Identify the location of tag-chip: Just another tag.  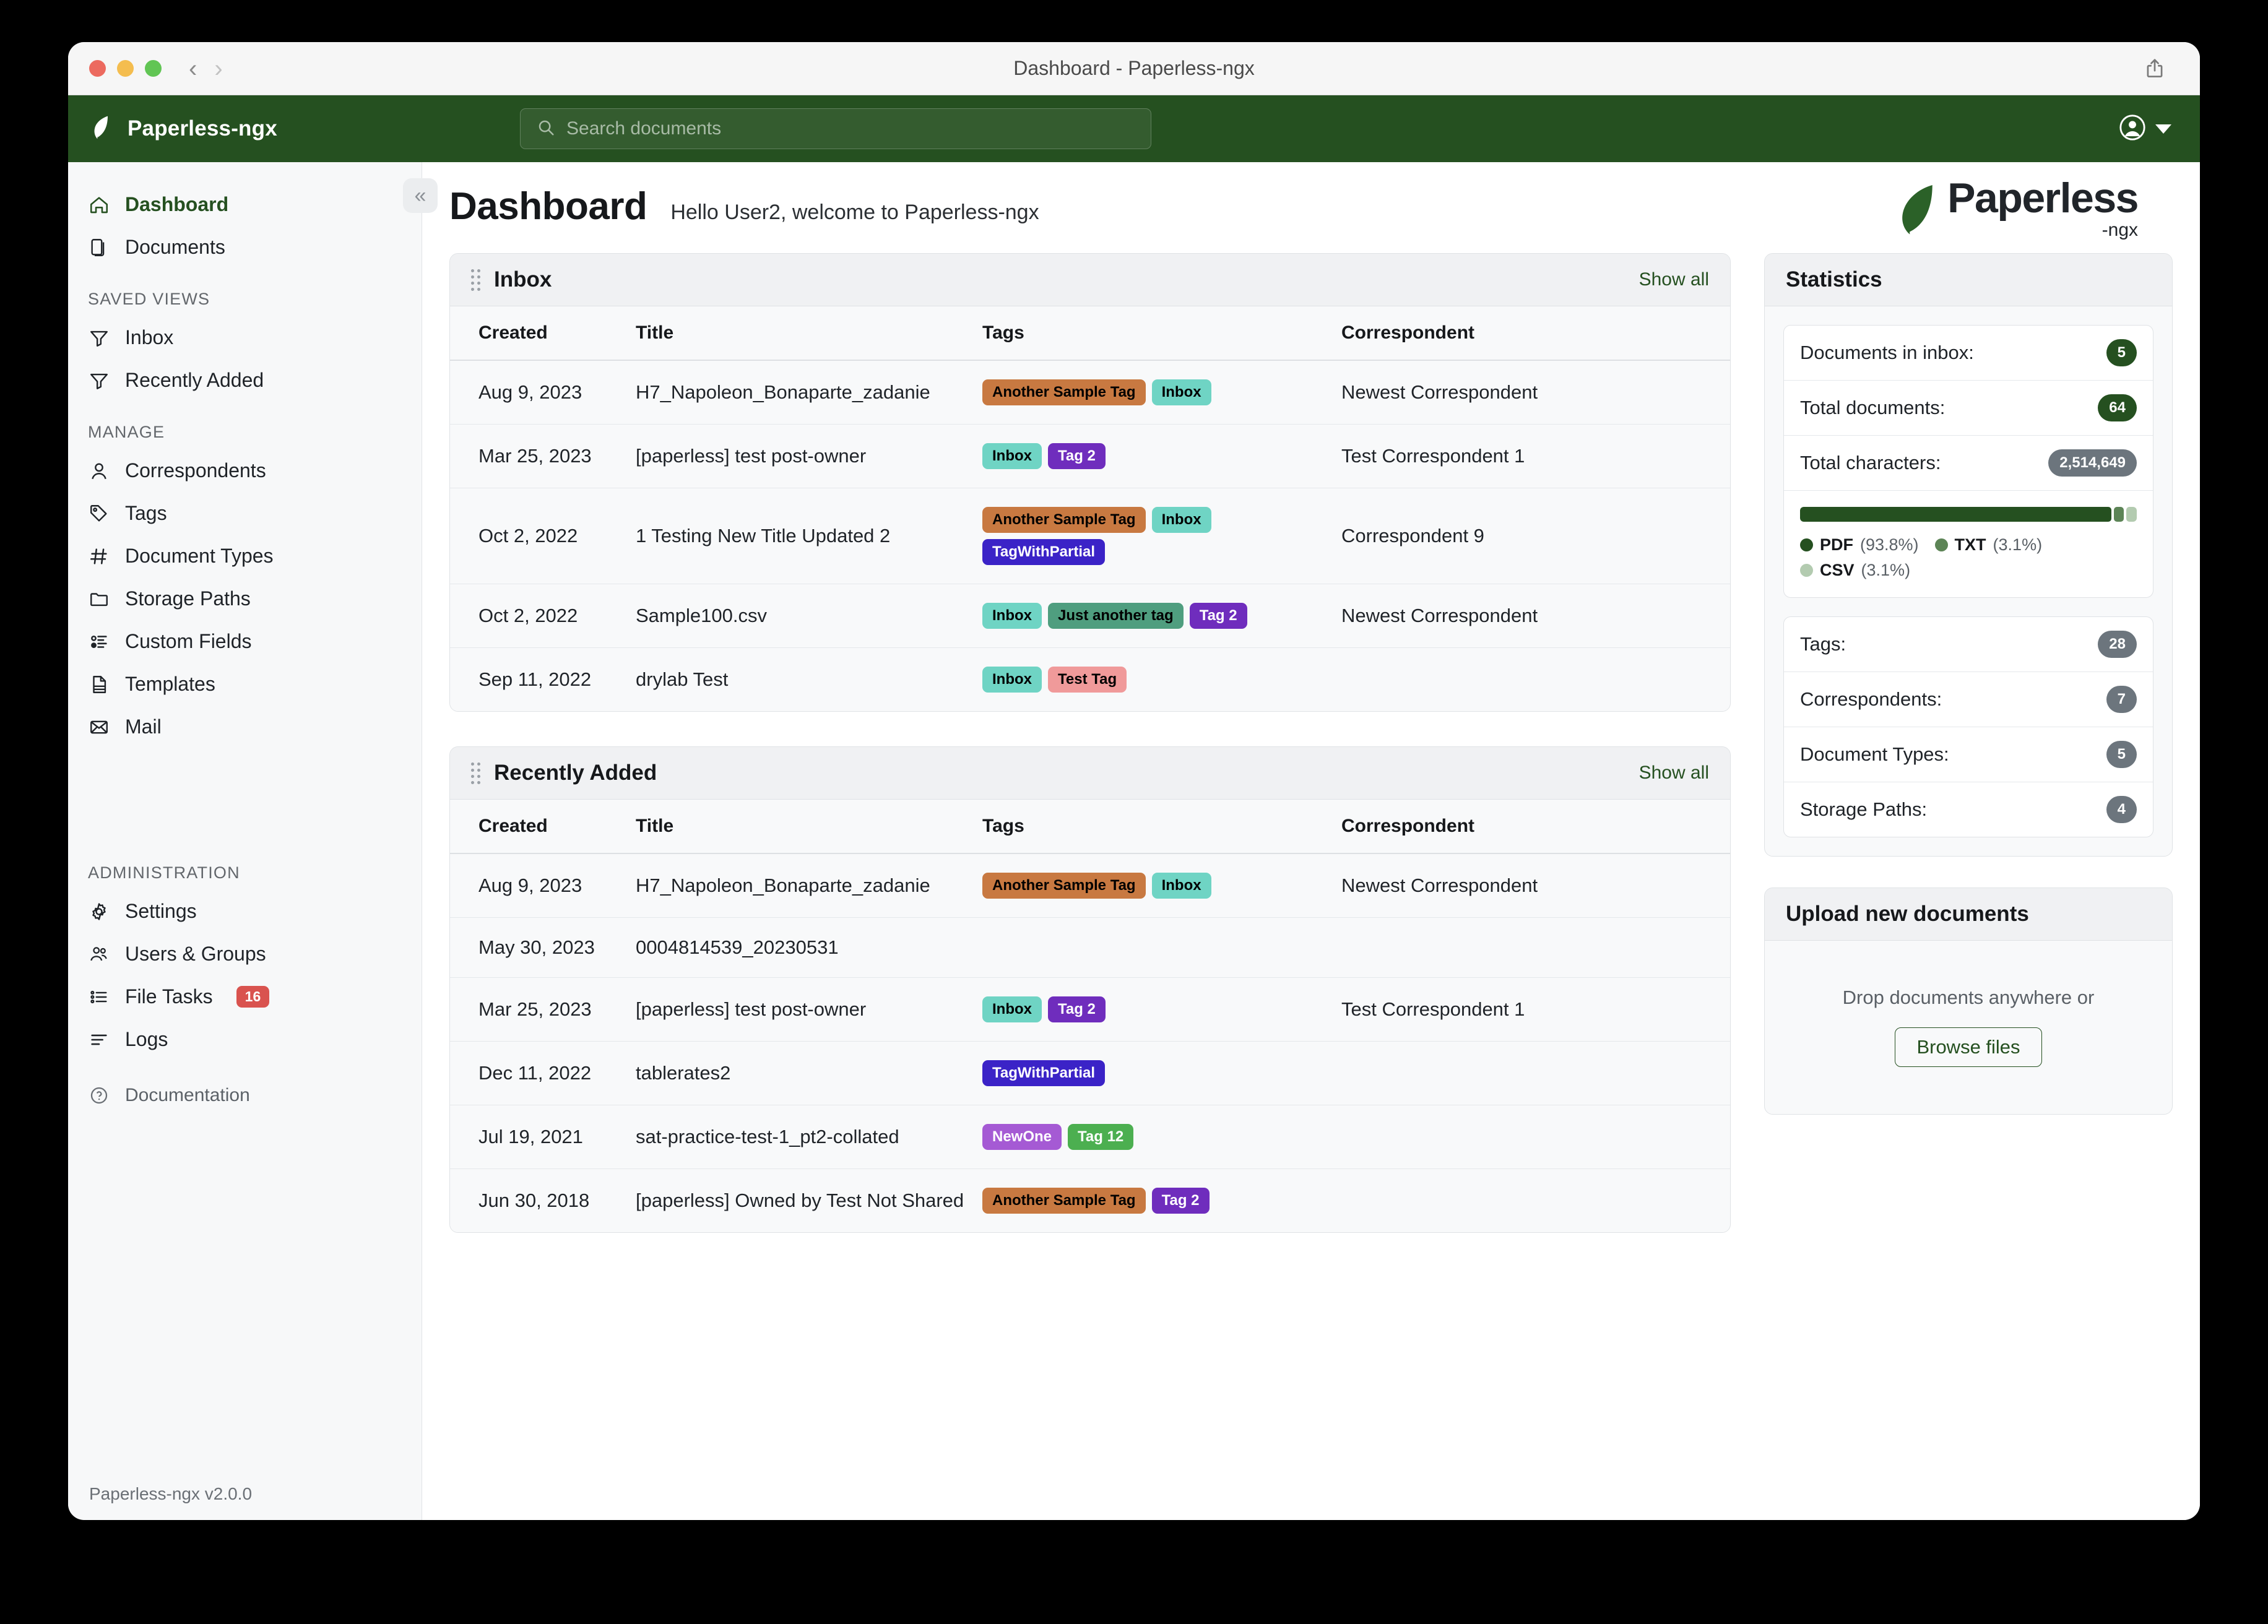
(1116, 616).